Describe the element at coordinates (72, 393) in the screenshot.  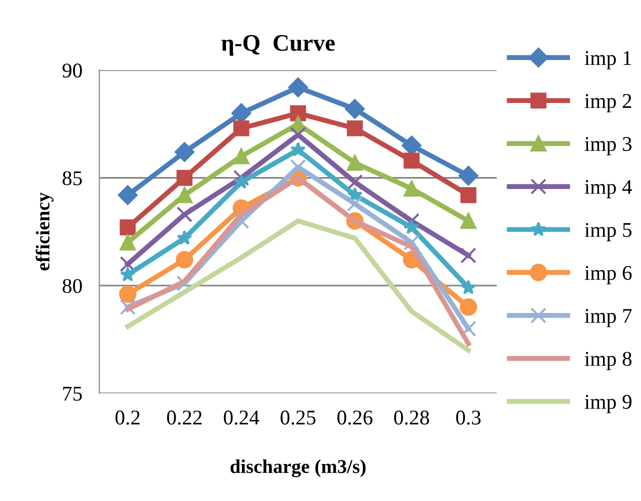
I see `y-tick-label: 75` at that location.